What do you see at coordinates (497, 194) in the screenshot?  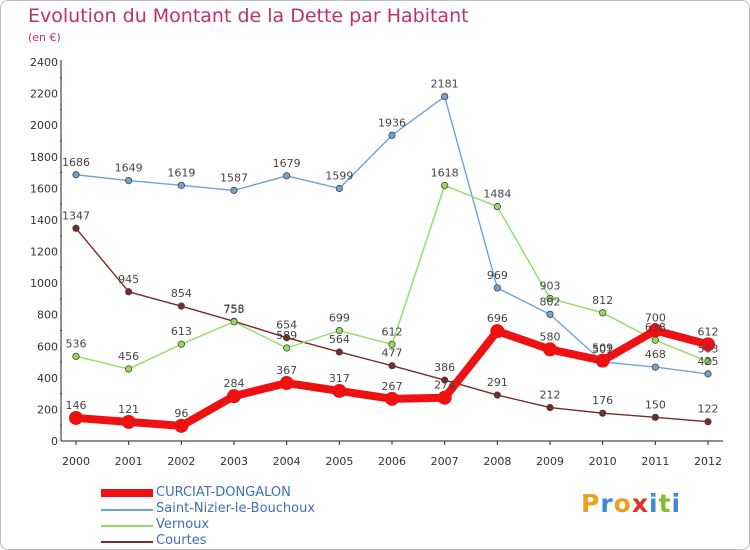 I see `data-label: 1484` at bounding box center [497, 194].